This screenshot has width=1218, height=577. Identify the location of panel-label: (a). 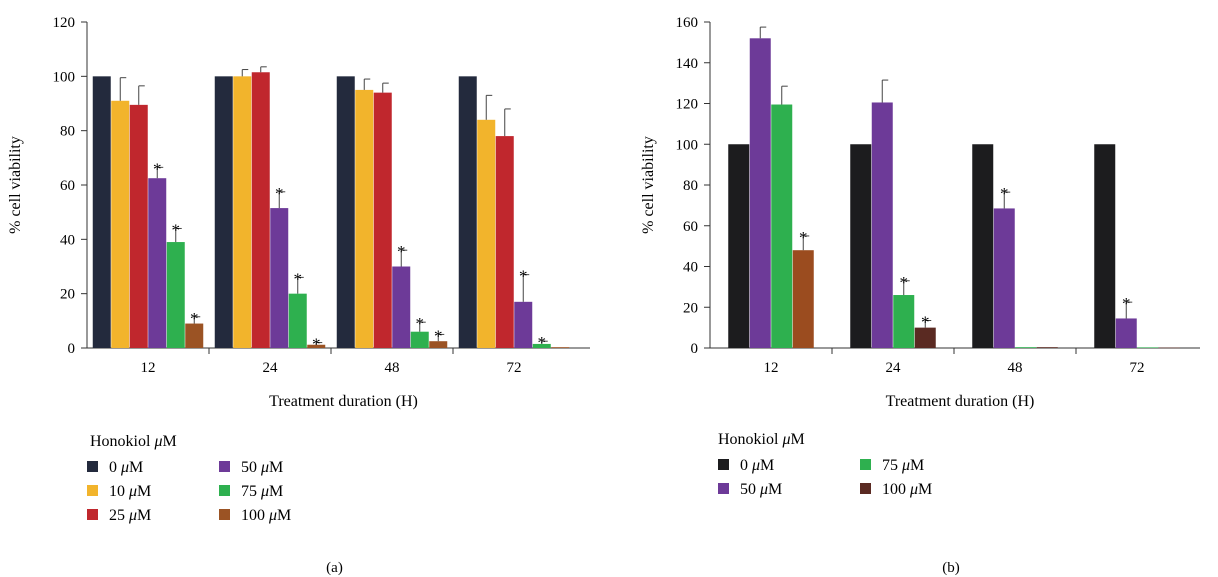
(334, 568).